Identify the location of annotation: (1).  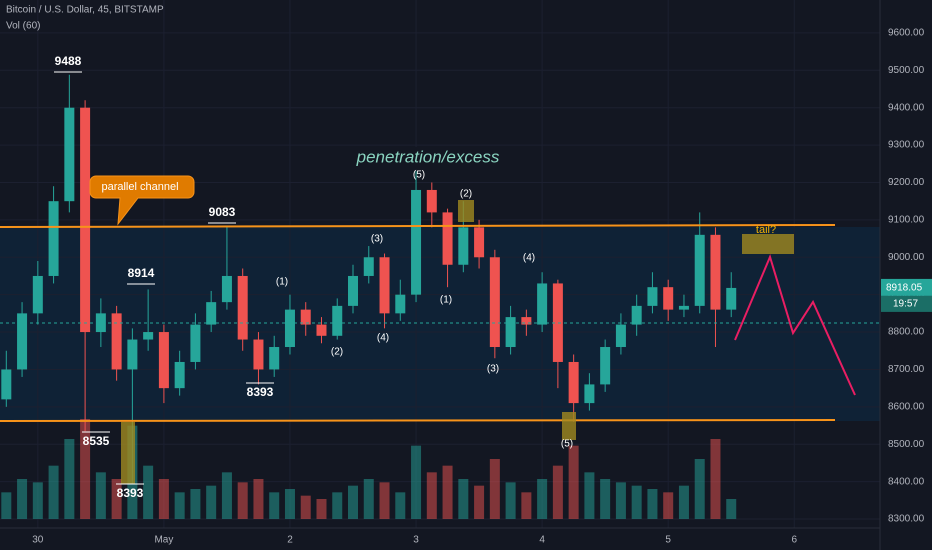
(446, 300).